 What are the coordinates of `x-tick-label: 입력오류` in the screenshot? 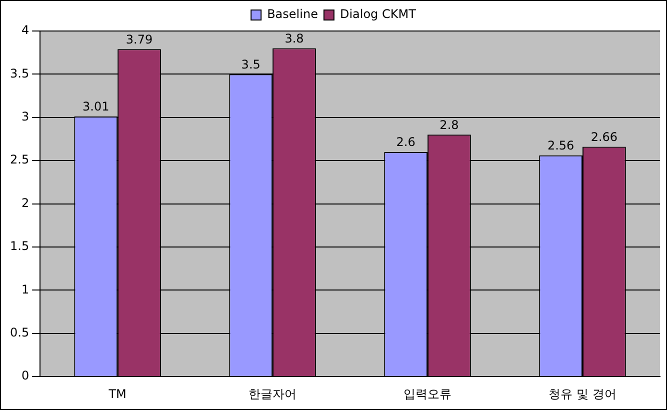 It's located at (428, 393).